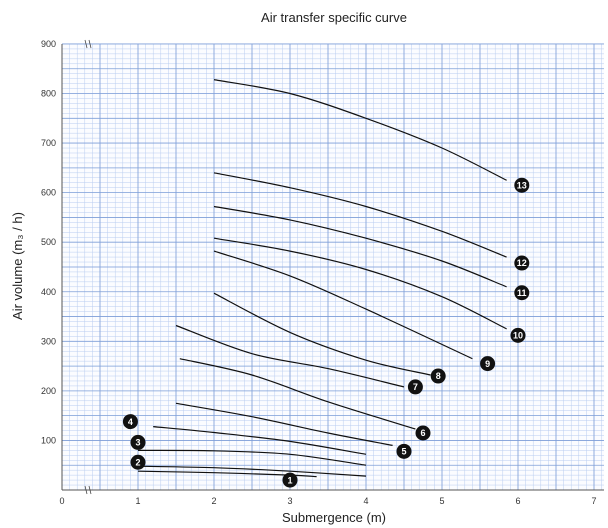 The height and width of the screenshot is (528, 608). I want to click on series-marker-1: 1, so click(290, 480).